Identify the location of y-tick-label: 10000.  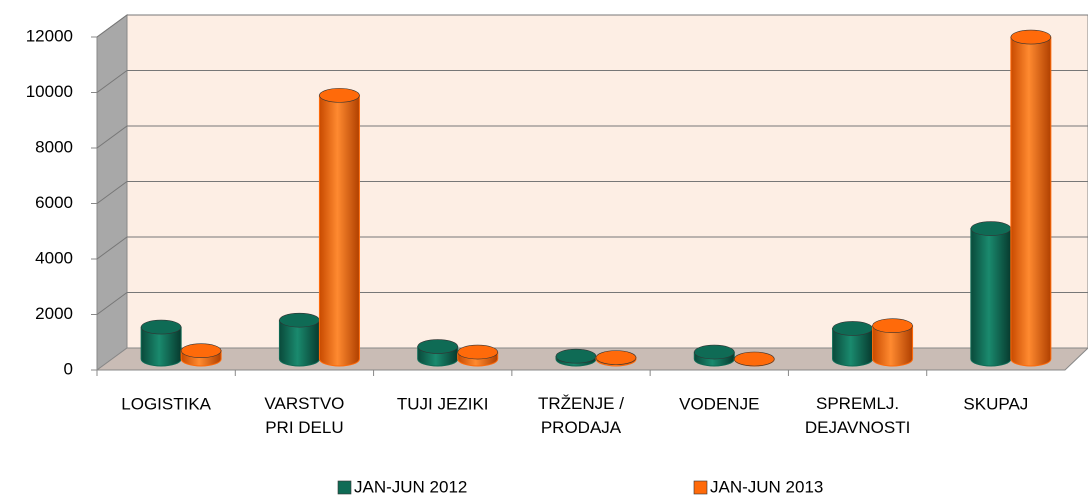
(49, 91).